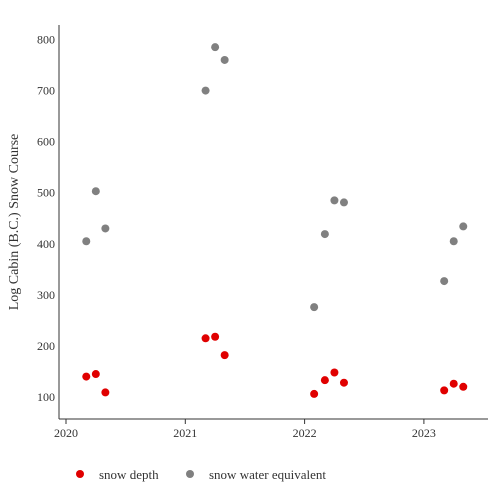 The width and height of the screenshot is (500, 500). What do you see at coordinates (129, 474) in the screenshot?
I see `legend-label: snow depth` at bounding box center [129, 474].